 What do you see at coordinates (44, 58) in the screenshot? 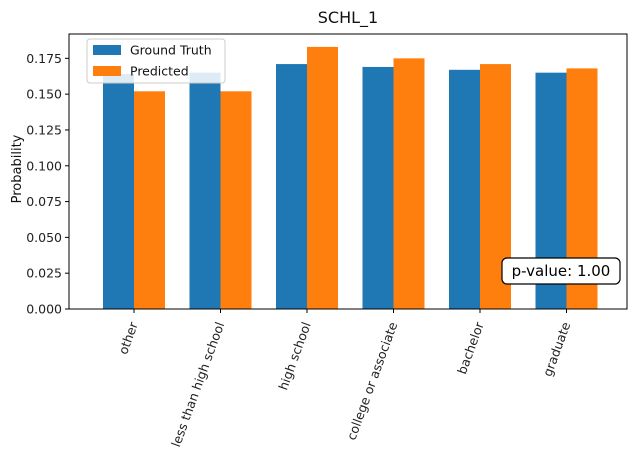
I see `y-tick-label-7: 0.175` at bounding box center [44, 58].